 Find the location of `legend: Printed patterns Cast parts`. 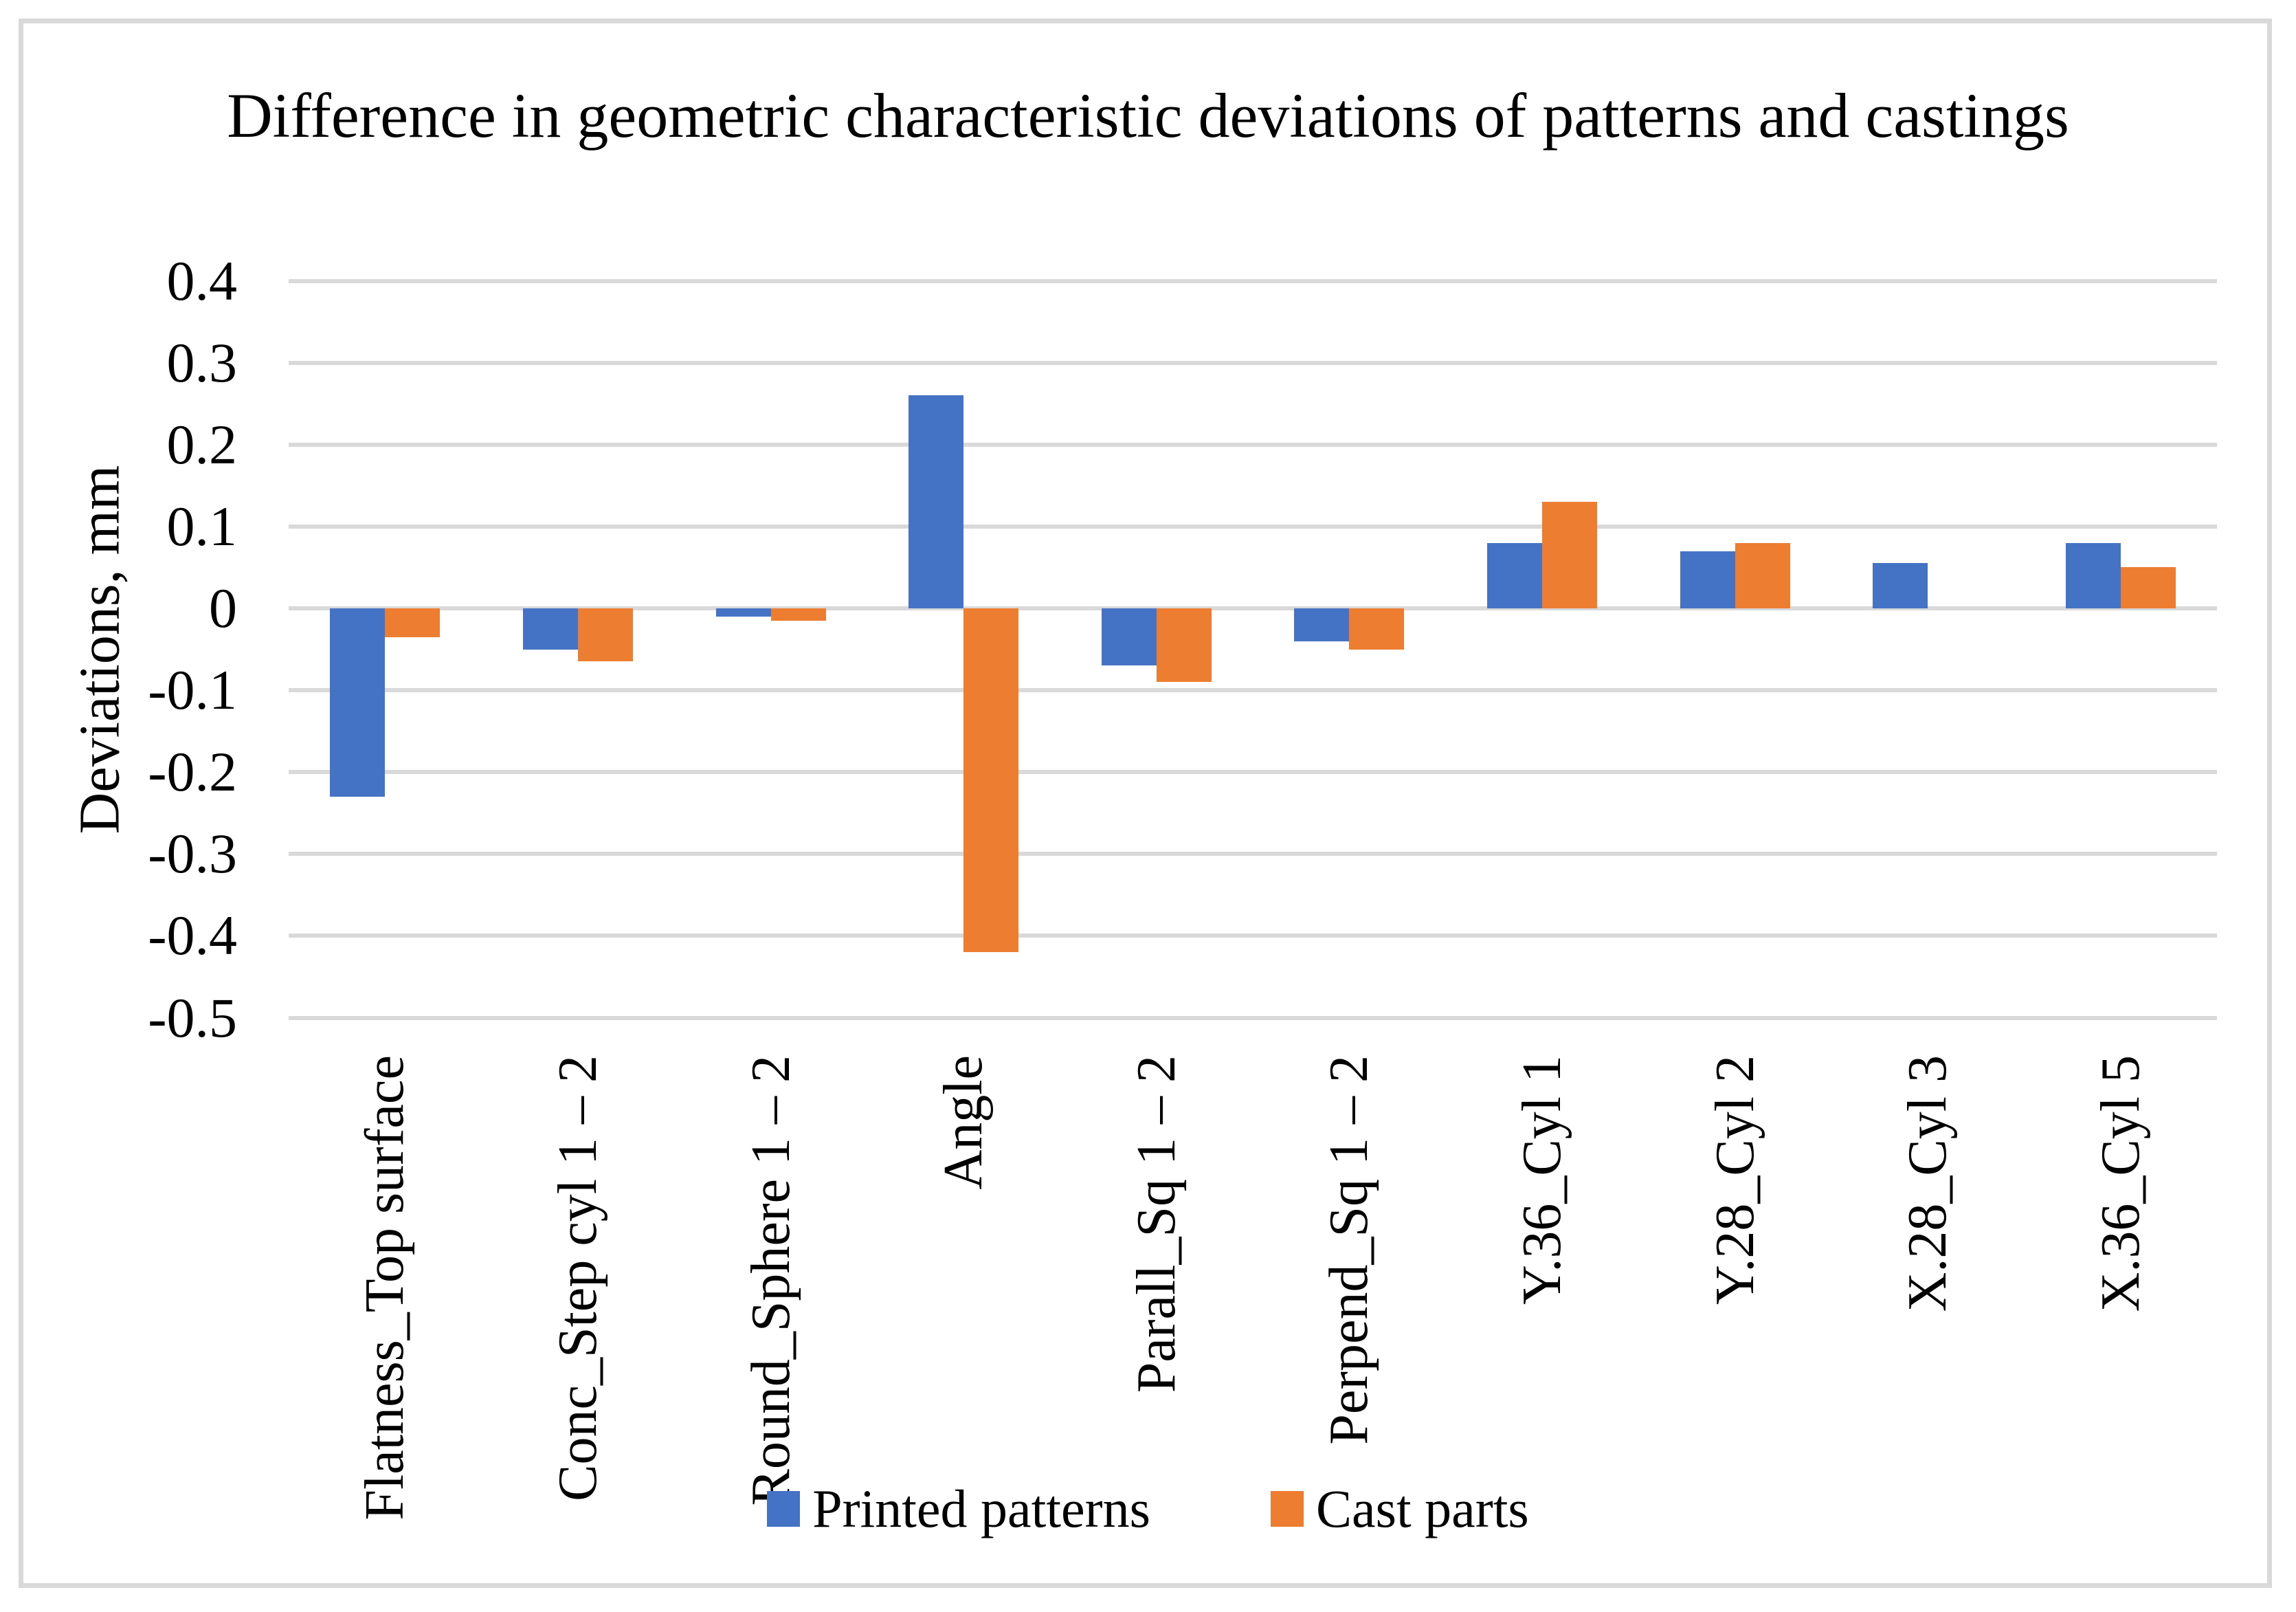

legend: Printed patterns Cast parts is located at coordinates (1148, 1509).